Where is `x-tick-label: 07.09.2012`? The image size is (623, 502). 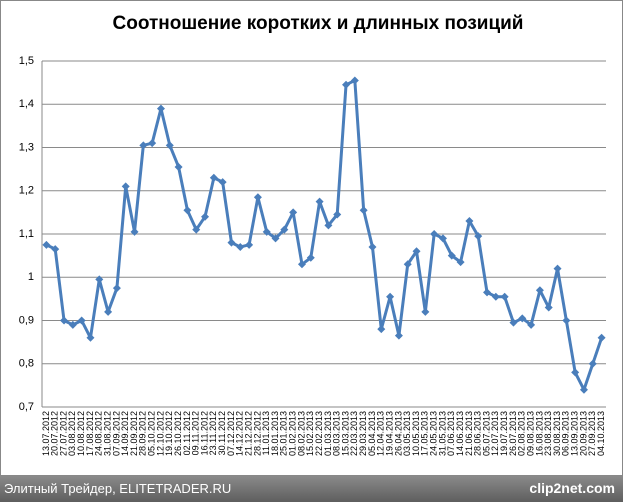
x-tick-label: 07.09.2012 is located at coordinates (116, 433).